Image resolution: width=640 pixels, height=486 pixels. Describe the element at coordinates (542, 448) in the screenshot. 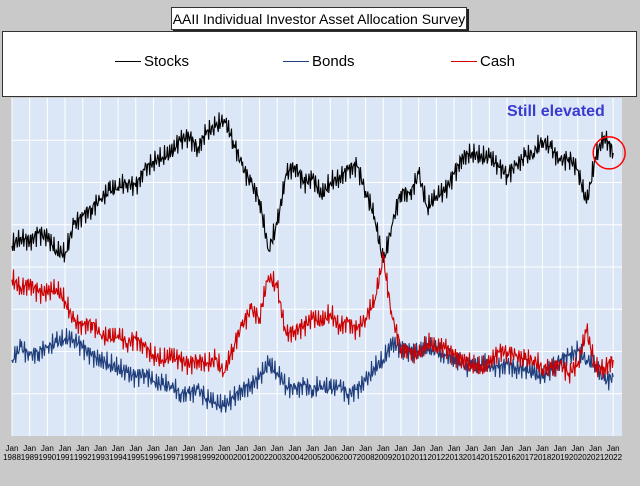

I see `x-tick-label-top-2018: Jan` at that location.